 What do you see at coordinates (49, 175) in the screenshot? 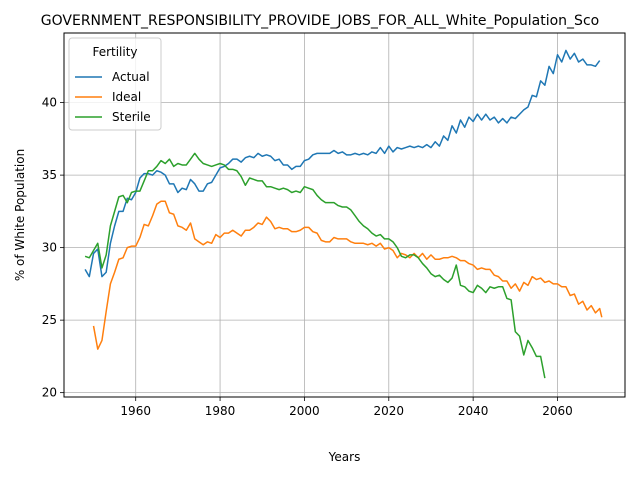
I see `y-tick-label: 35` at bounding box center [49, 175].